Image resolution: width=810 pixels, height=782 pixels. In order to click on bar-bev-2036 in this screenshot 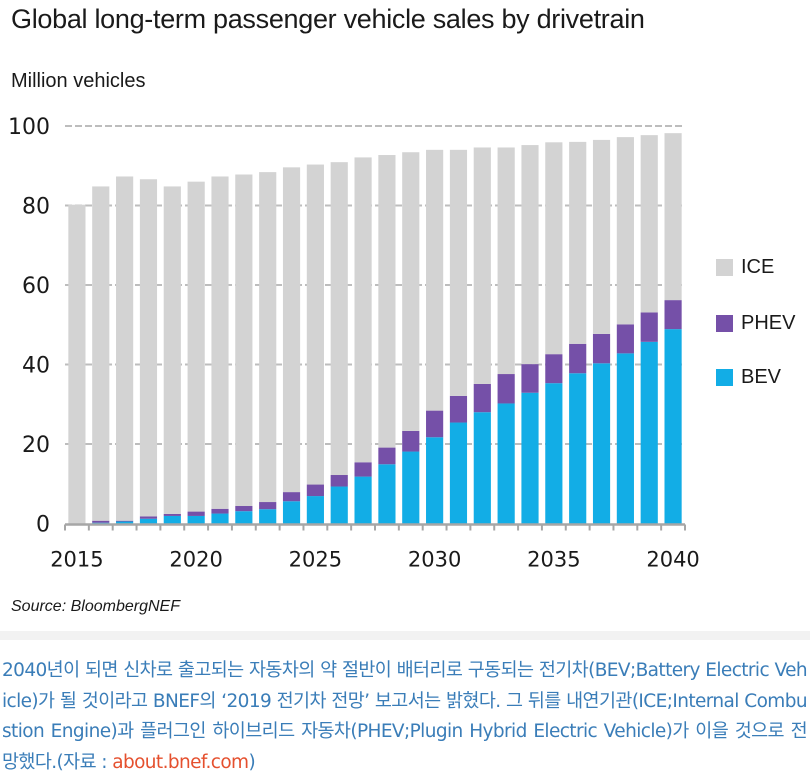, I will do `click(578, 448)`.